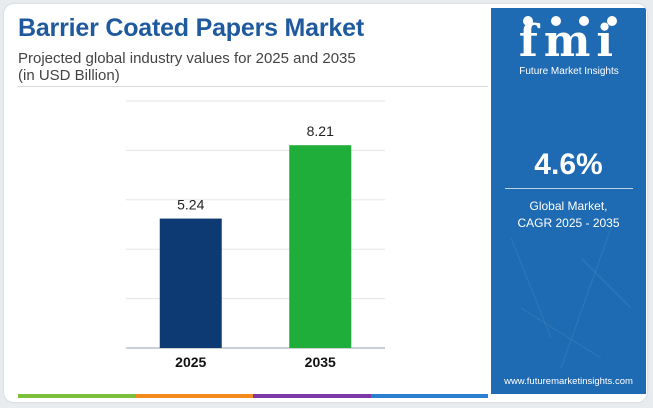  What do you see at coordinates (569, 41) in the screenshot?
I see `logo-mark: fmi` at bounding box center [569, 41].